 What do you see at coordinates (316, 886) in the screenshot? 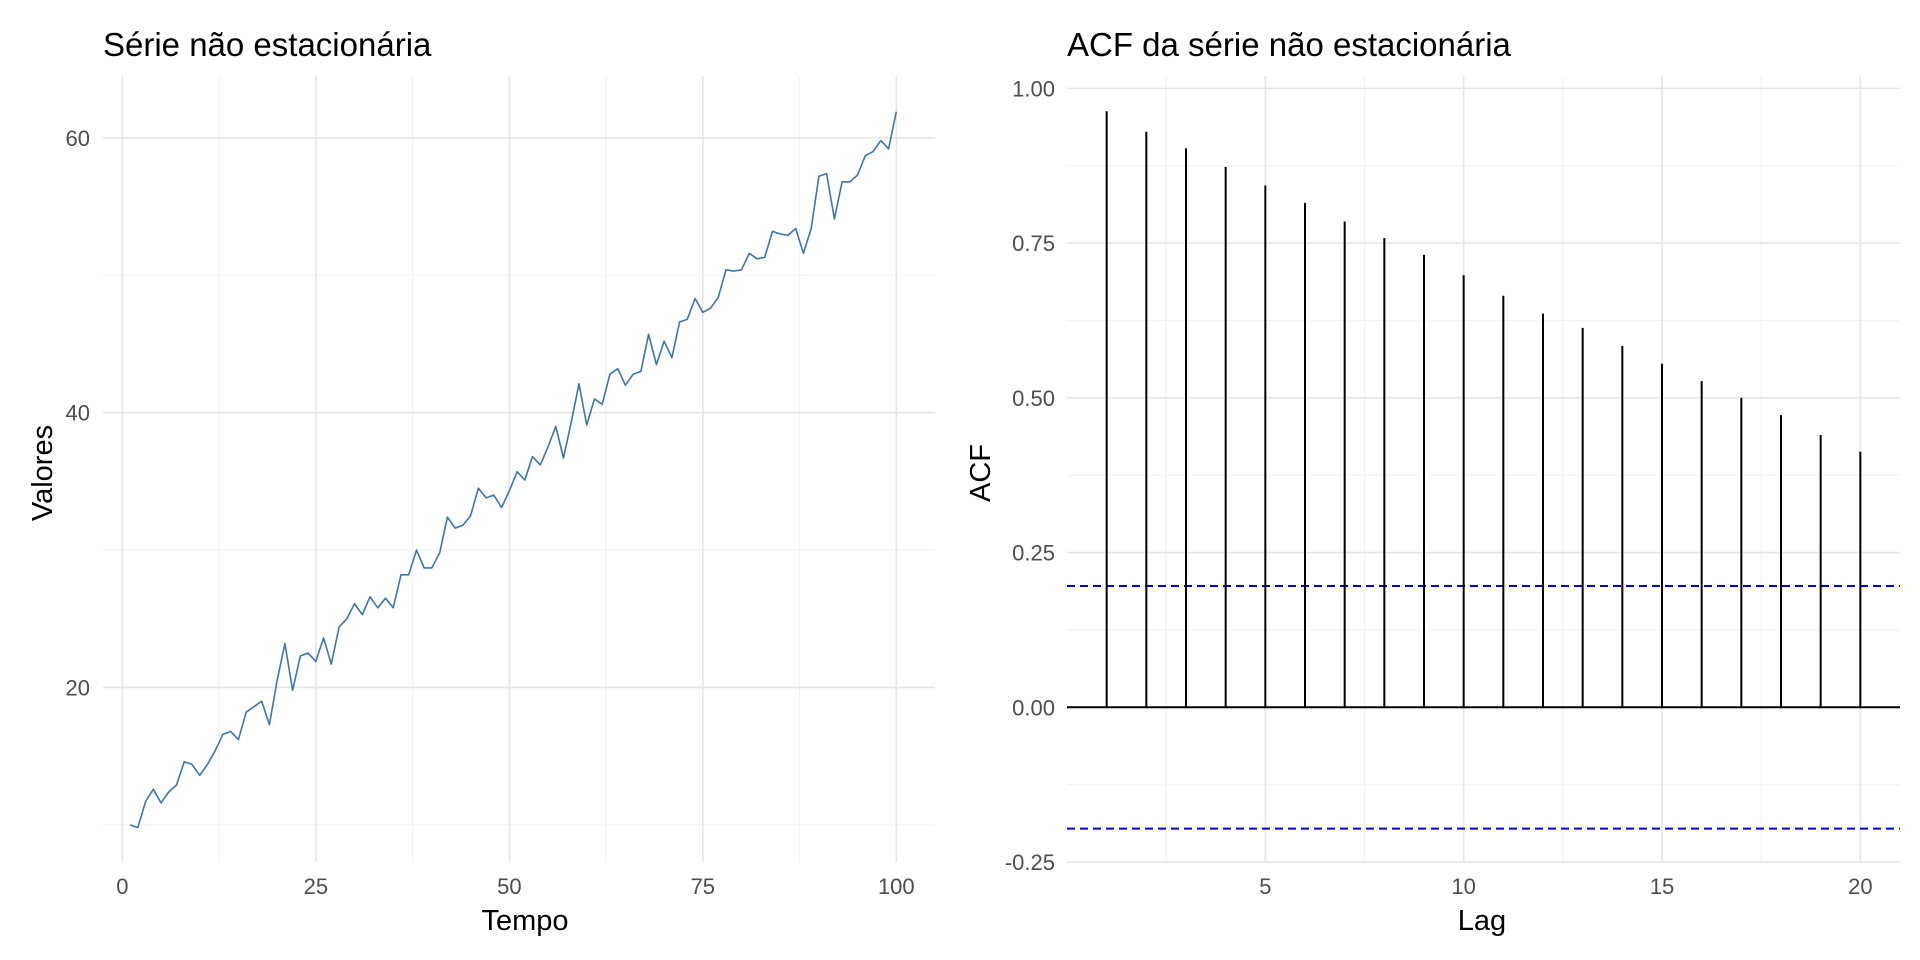
I see `timeseries-x-tick-label: 25` at bounding box center [316, 886].